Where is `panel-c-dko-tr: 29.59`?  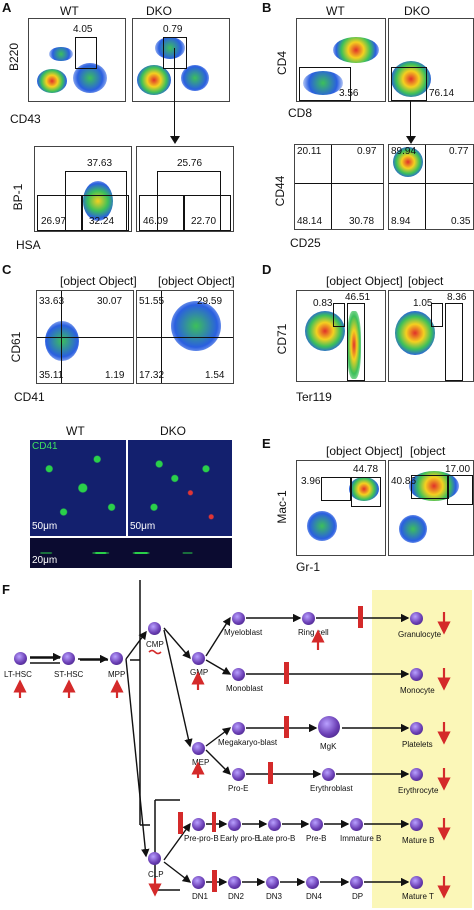 panel-c-dko-tr: 29.59 is located at coordinates (210, 301).